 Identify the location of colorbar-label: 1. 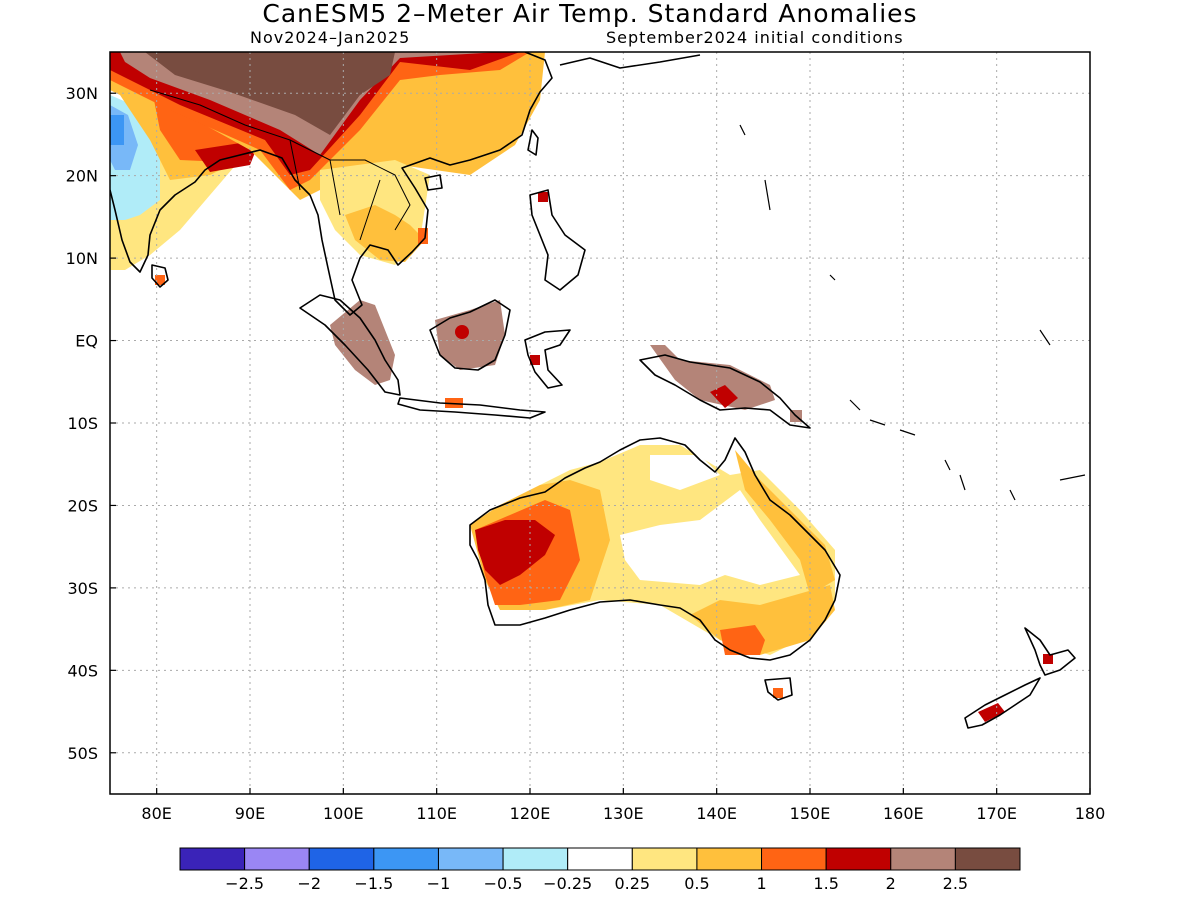
(761, 883).